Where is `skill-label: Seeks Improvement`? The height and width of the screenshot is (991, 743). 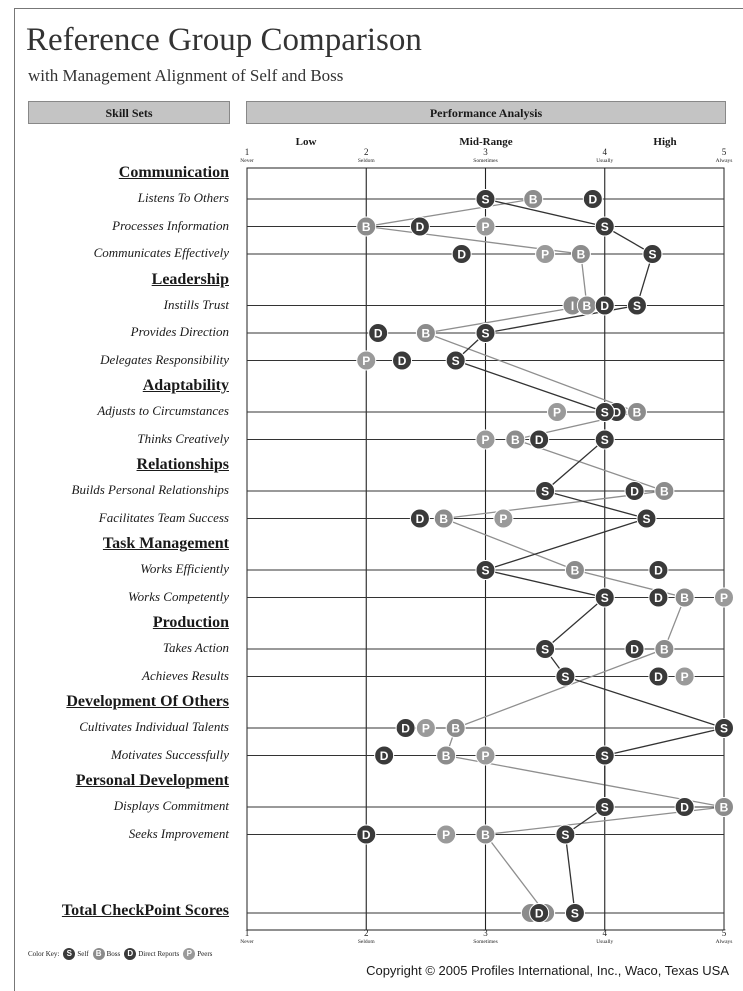
skill-label: Seeks Improvement is located at coordinates (178, 833).